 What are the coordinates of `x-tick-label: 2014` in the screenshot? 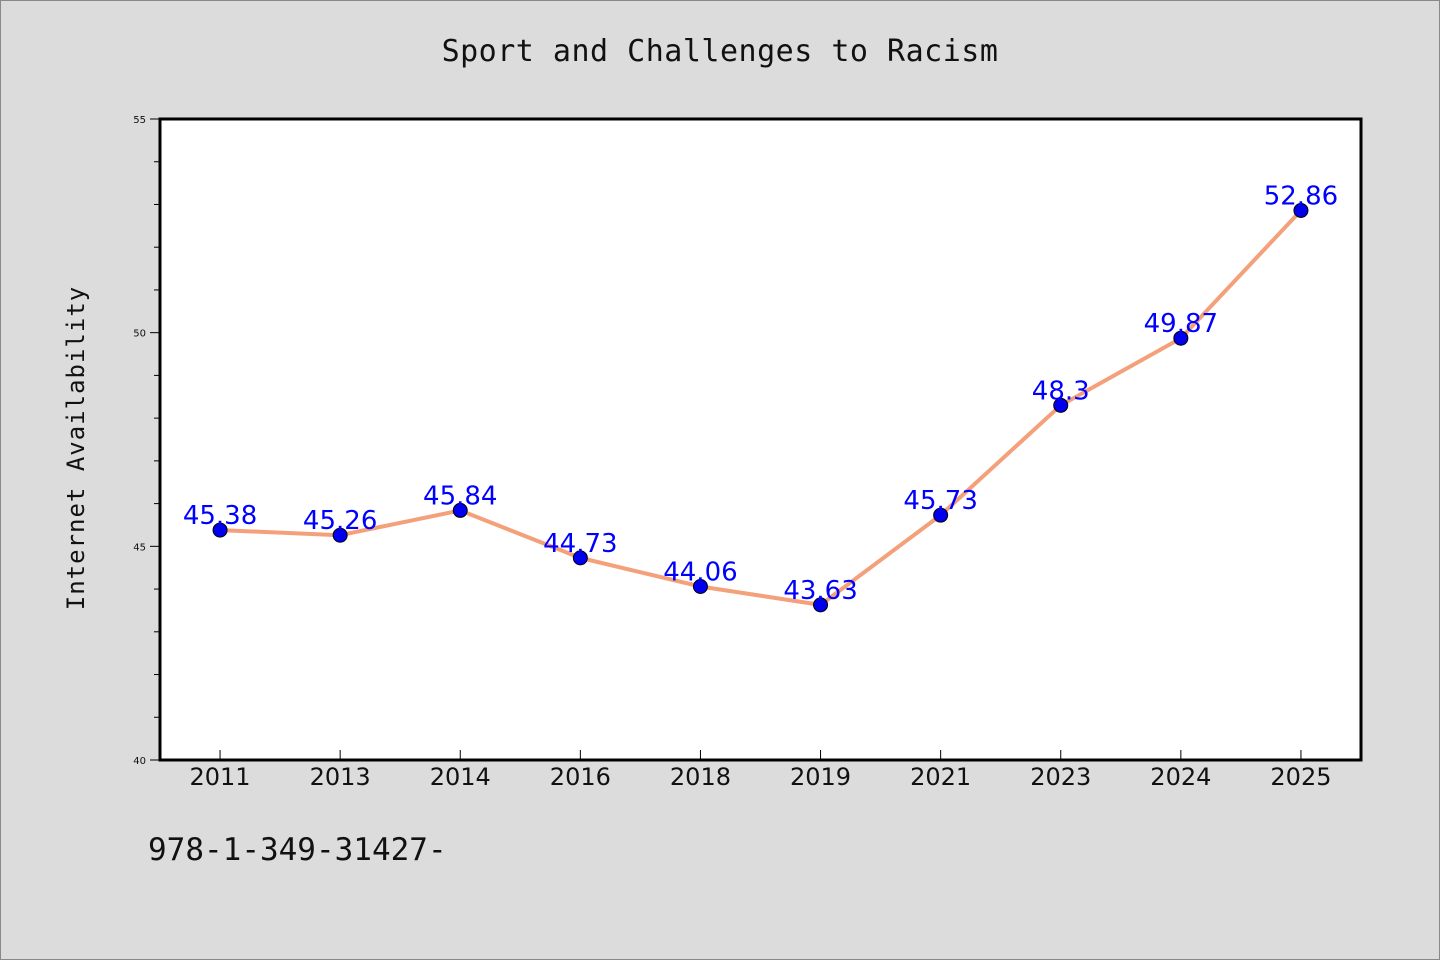 It's located at (460, 777).